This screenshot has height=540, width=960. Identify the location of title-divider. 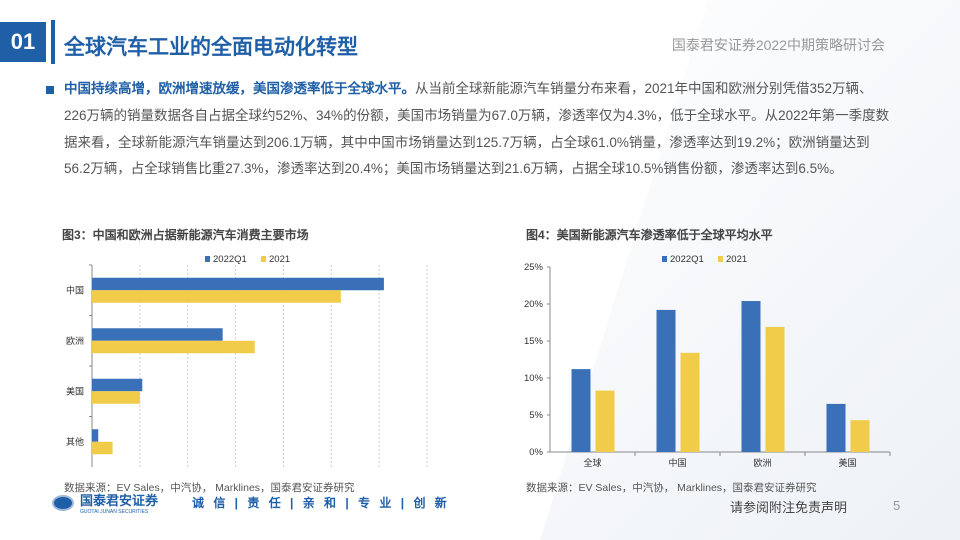
(53, 42).